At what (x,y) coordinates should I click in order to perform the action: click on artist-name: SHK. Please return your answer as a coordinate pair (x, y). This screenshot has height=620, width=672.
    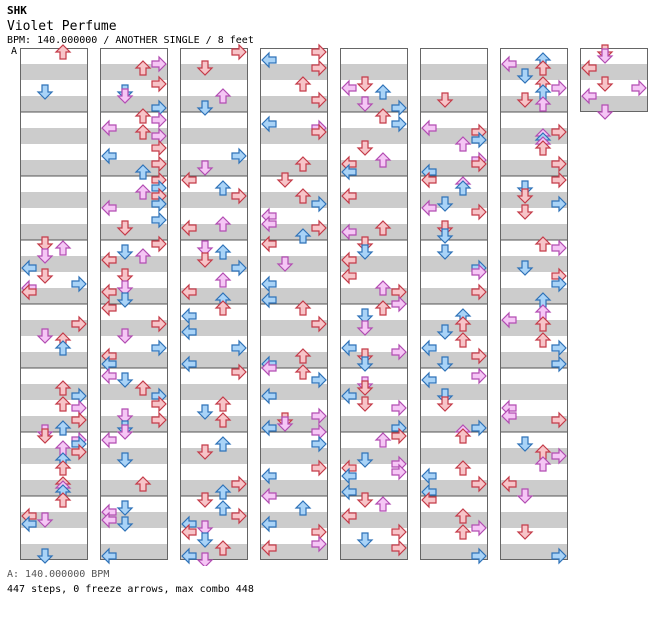
    Looking at the image, I should click on (17, 10).